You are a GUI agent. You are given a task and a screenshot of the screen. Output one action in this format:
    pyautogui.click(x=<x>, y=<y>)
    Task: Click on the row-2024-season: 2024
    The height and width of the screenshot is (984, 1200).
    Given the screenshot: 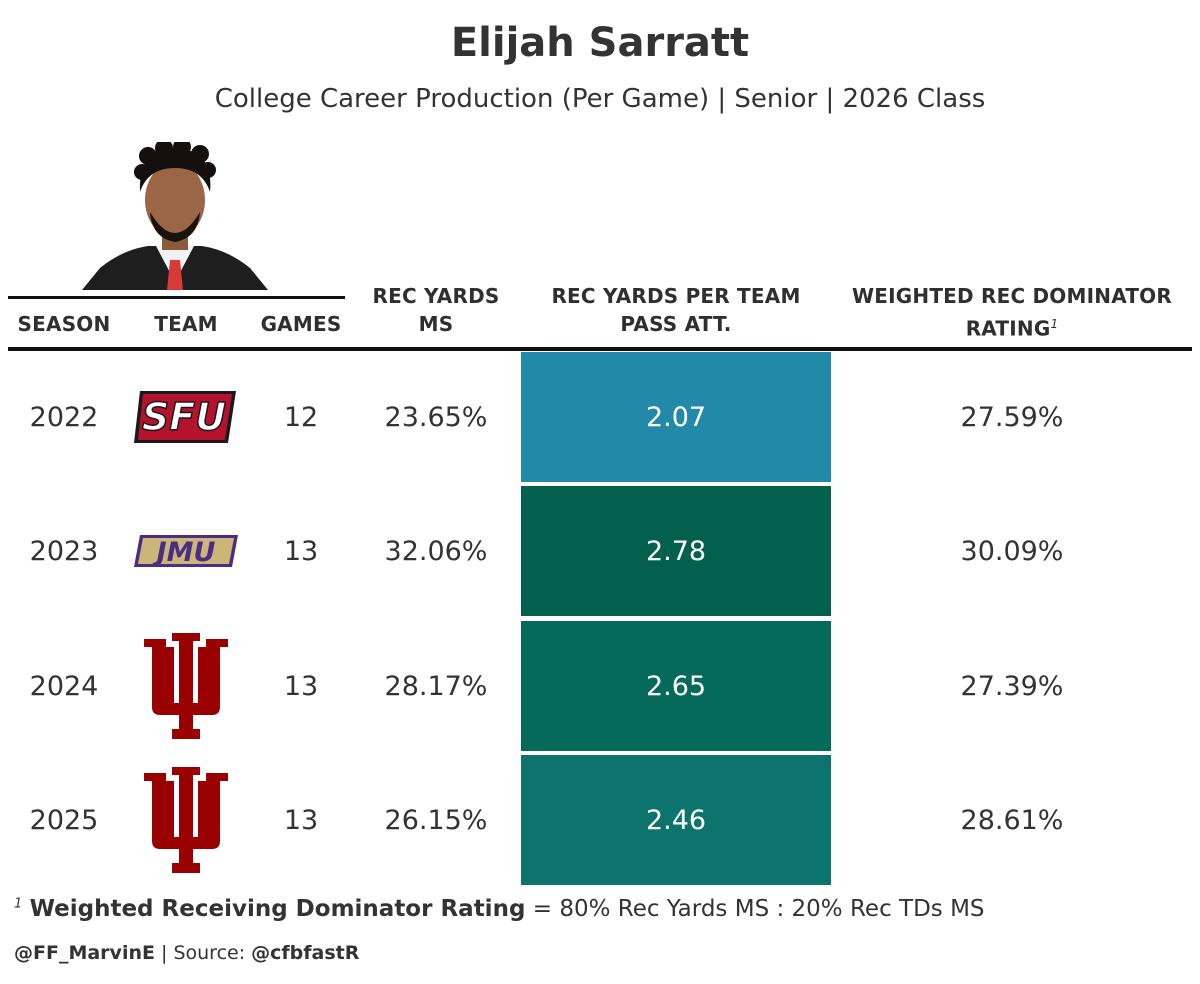 What is the action you would take?
    pyautogui.click(x=64, y=686)
    